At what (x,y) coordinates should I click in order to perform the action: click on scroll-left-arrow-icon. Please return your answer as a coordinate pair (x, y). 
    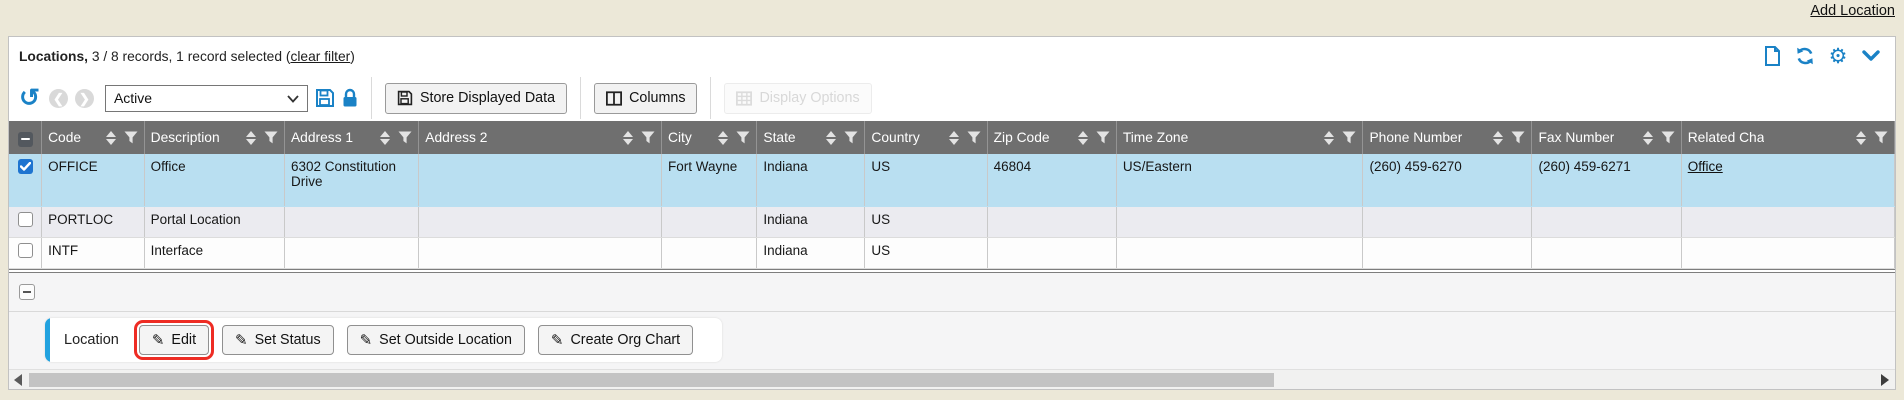
    Looking at the image, I should click on (18, 379).